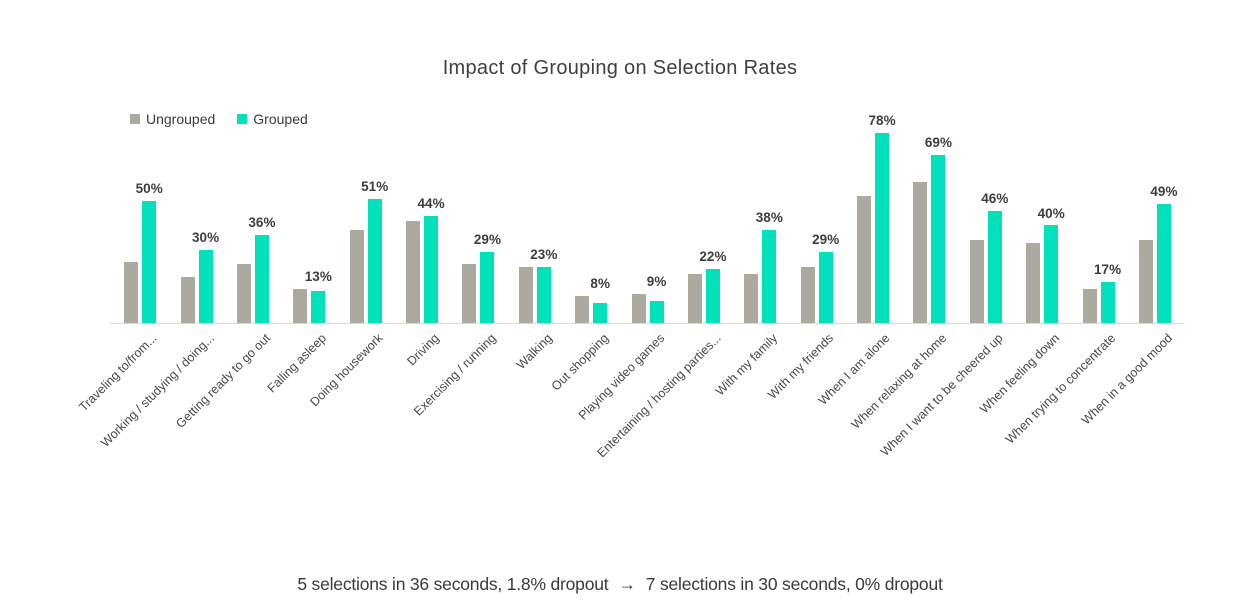 The width and height of the screenshot is (1240, 615). Describe the element at coordinates (1051, 213) in the screenshot. I see `grouped-value-label: 40%` at that location.